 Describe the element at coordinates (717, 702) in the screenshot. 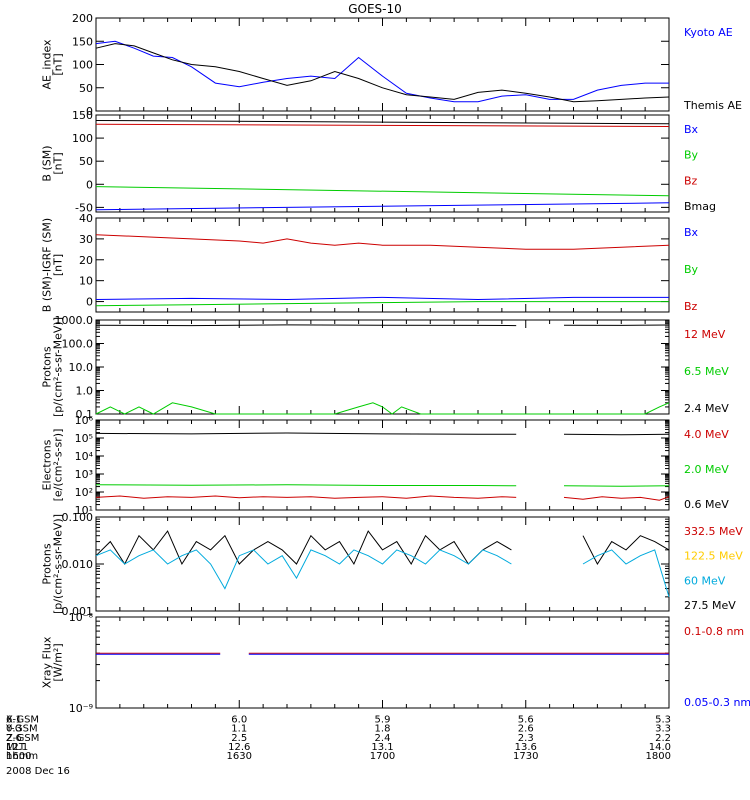

I see `legend-entry: 0.05-0.3 nm` at that location.